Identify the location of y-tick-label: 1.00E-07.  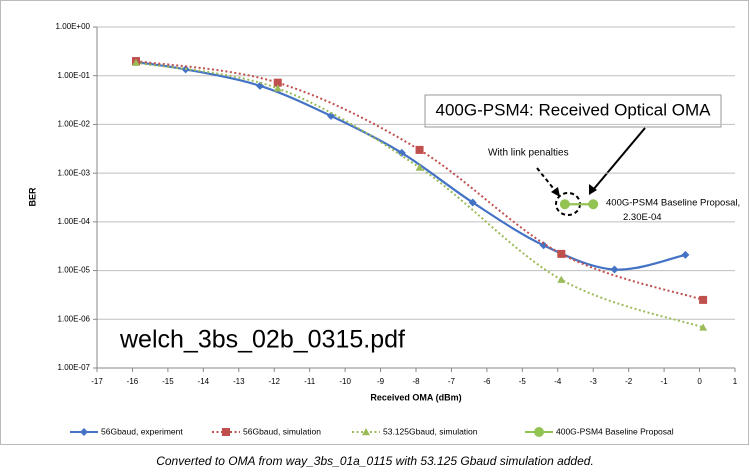
(74, 367).